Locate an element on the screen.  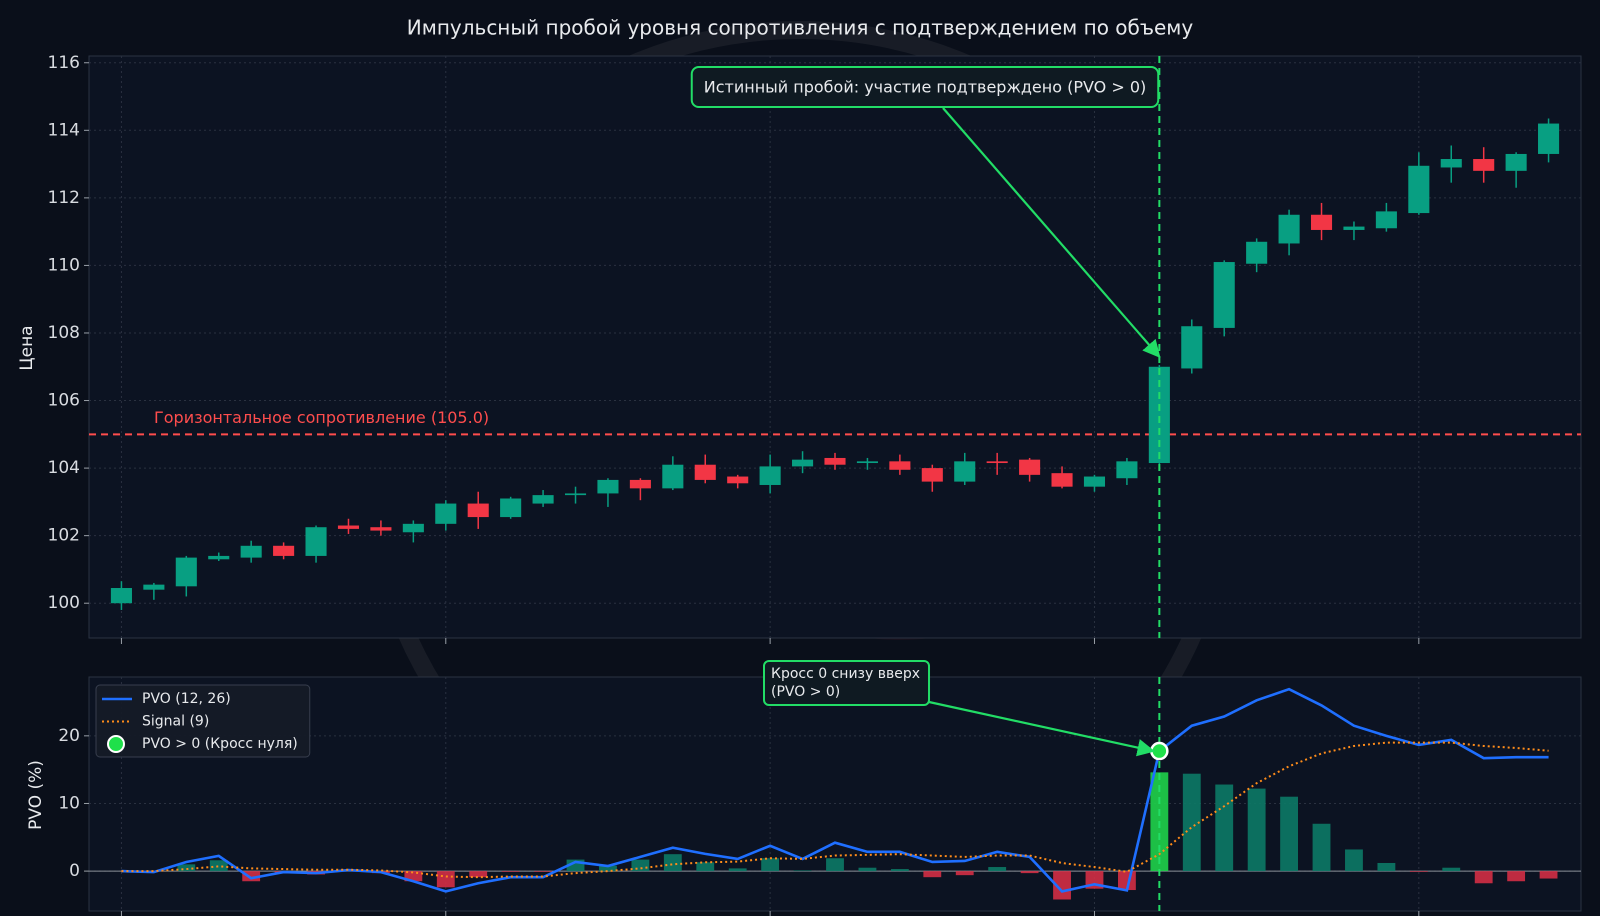
annotation-arrow is located at coordinates (1051, 232).